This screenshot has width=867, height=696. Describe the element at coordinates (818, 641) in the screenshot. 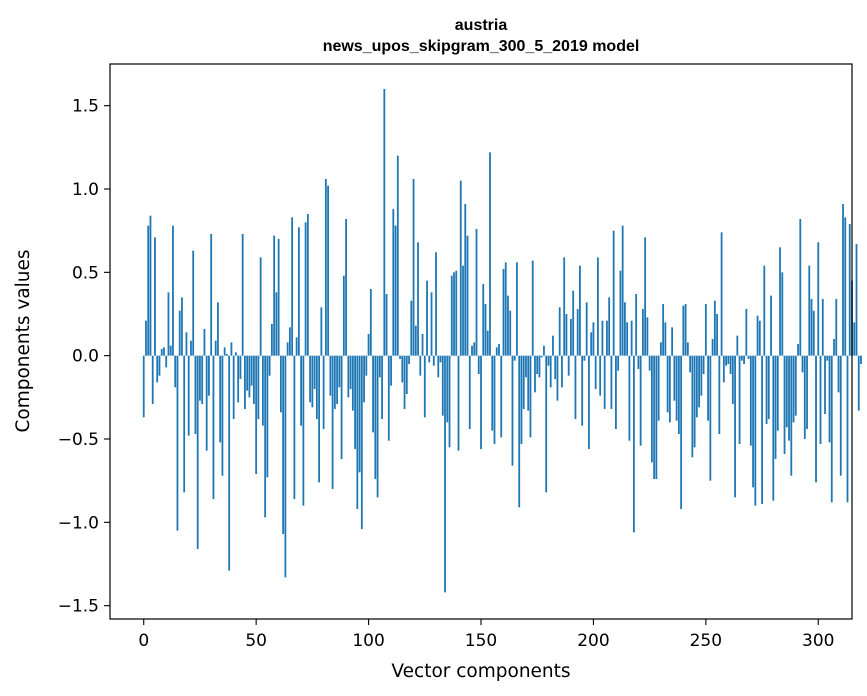

I see `x-tick-label: 300` at that location.